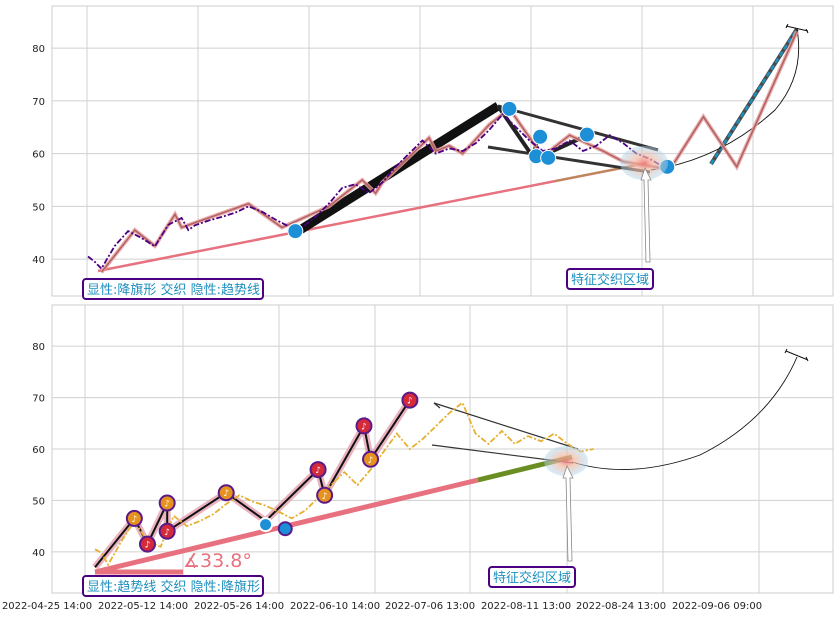 This screenshot has height=621, width=839. I want to click on bottom-left-box, so click(173, 586).